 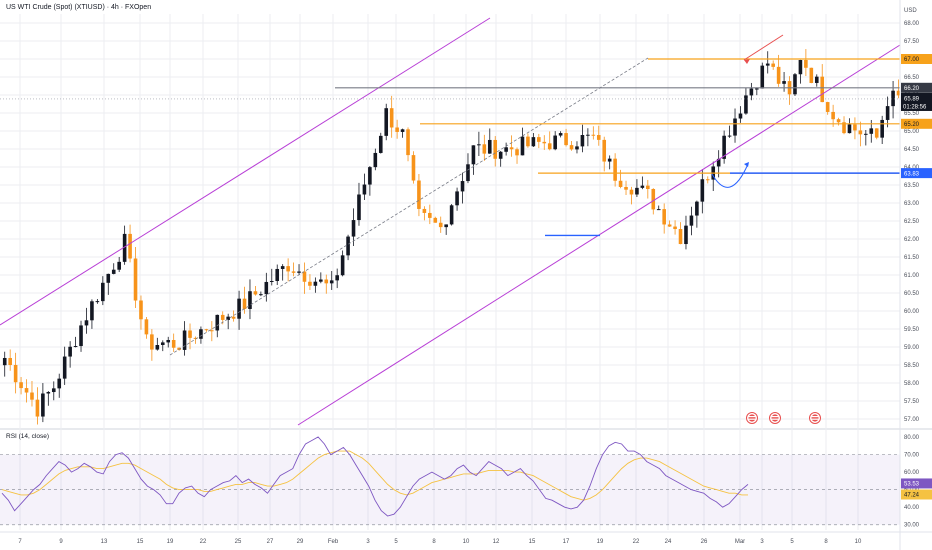 What do you see at coordinates (912, 485) in the screenshot?
I see `rsi-tag-label: 53.53` at bounding box center [912, 485].